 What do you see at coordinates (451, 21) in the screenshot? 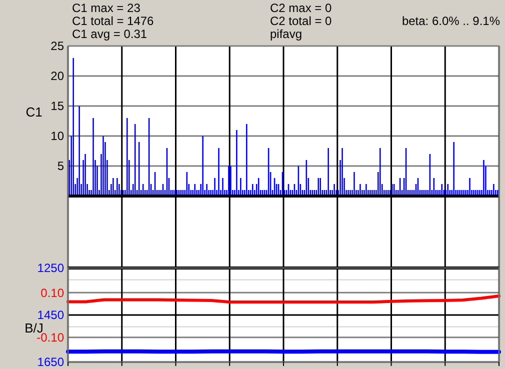
I see `text: beta: 6.0% .. 9.1%` at bounding box center [451, 21].